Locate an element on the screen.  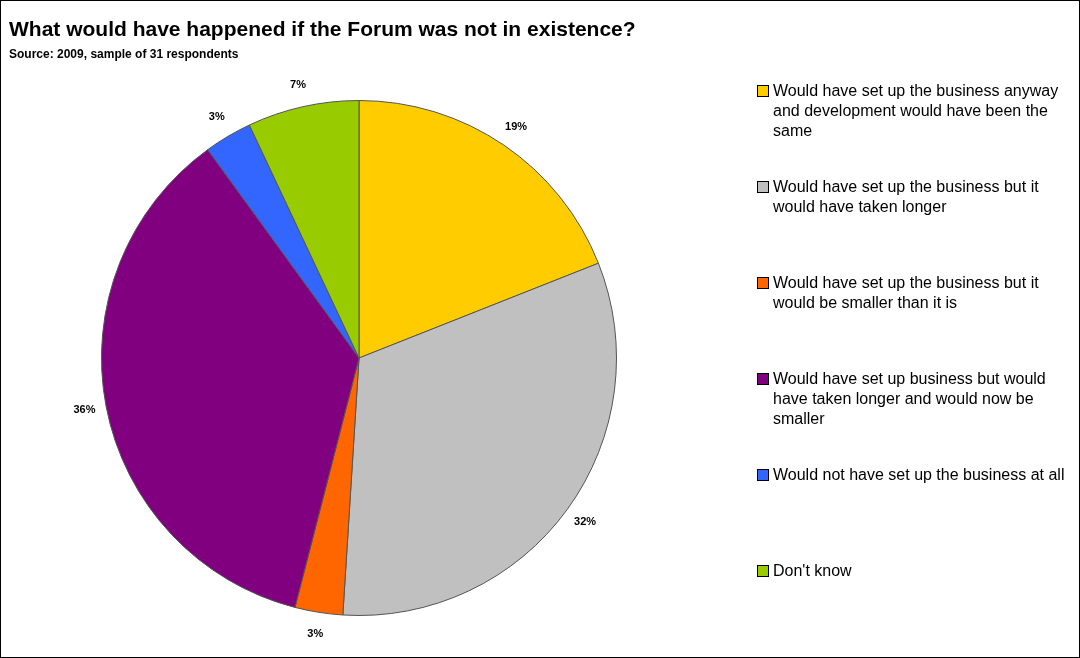
data-label: 19% is located at coordinates (516, 125).